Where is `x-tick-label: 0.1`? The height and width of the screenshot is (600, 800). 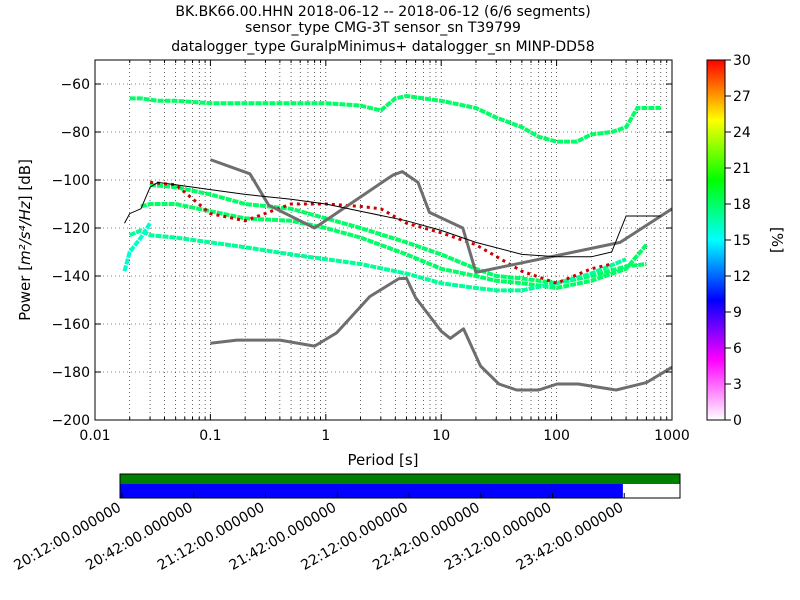 x-tick-label: 0.1 is located at coordinates (210, 436).